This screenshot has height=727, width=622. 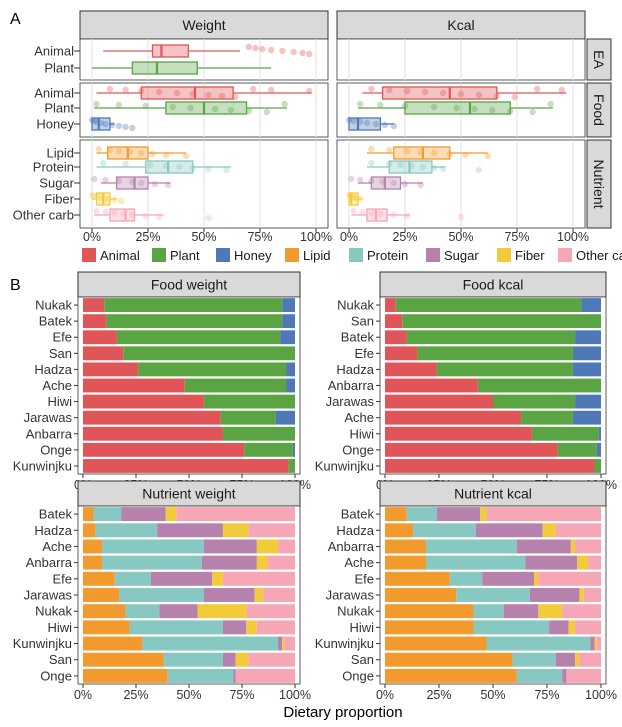 I want to click on row-label-kunwinjku: Kunwinjku, so click(x=344, y=643).